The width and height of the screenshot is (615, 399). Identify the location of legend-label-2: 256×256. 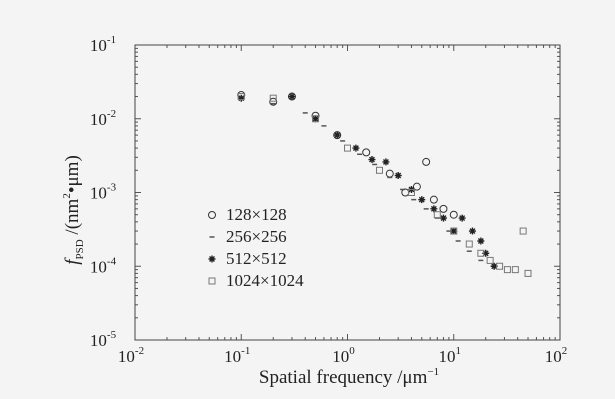
(256, 236).